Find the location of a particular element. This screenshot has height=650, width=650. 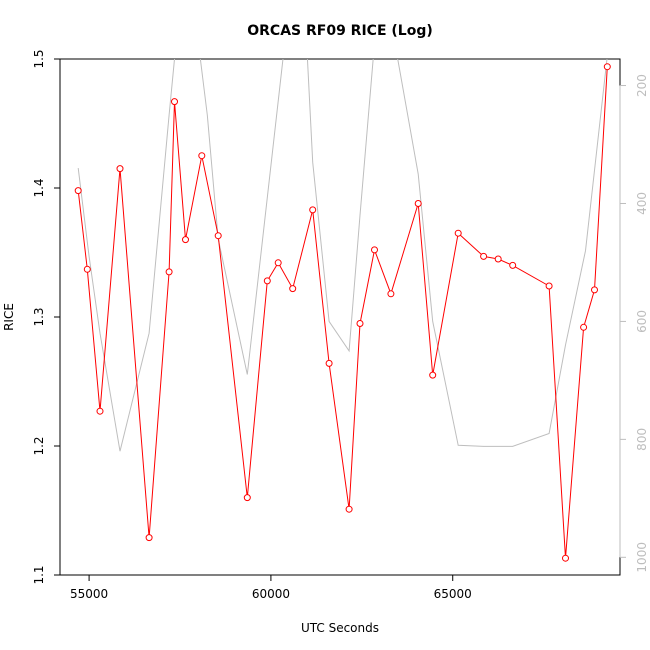

x-tick-label: 55000 is located at coordinates (89, 594).